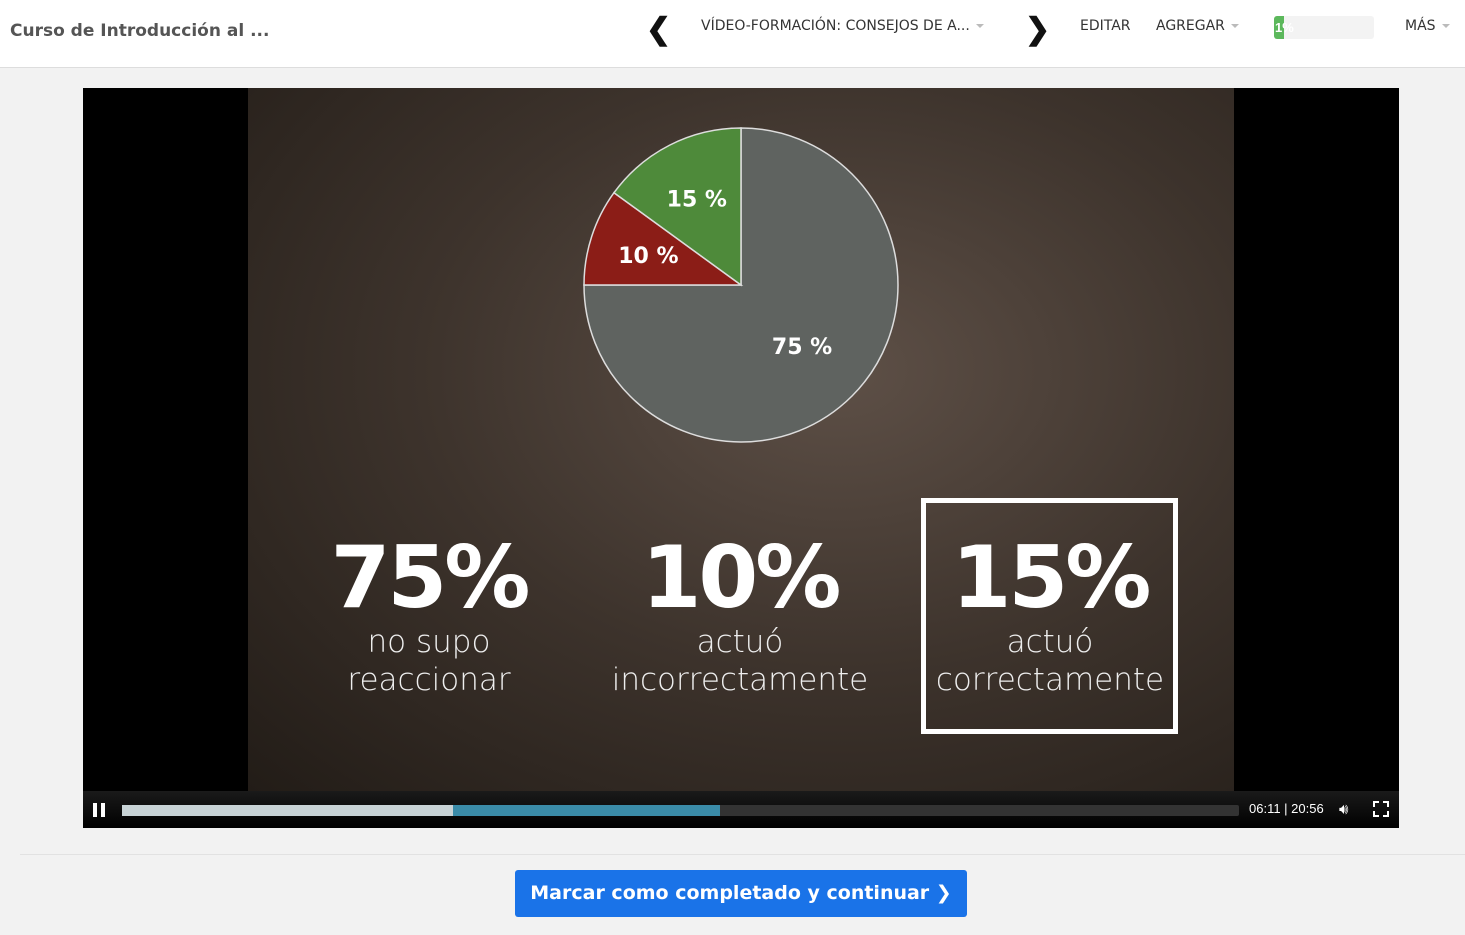 Image resolution: width=1465 pixels, height=935 pixels. What do you see at coordinates (742, 854) in the screenshot?
I see `divider` at bounding box center [742, 854].